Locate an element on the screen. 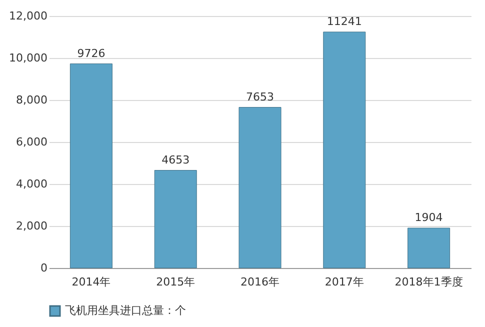 The height and width of the screenshot is (327, 485). data-label: 7653 is located at coordinates (260, 97).